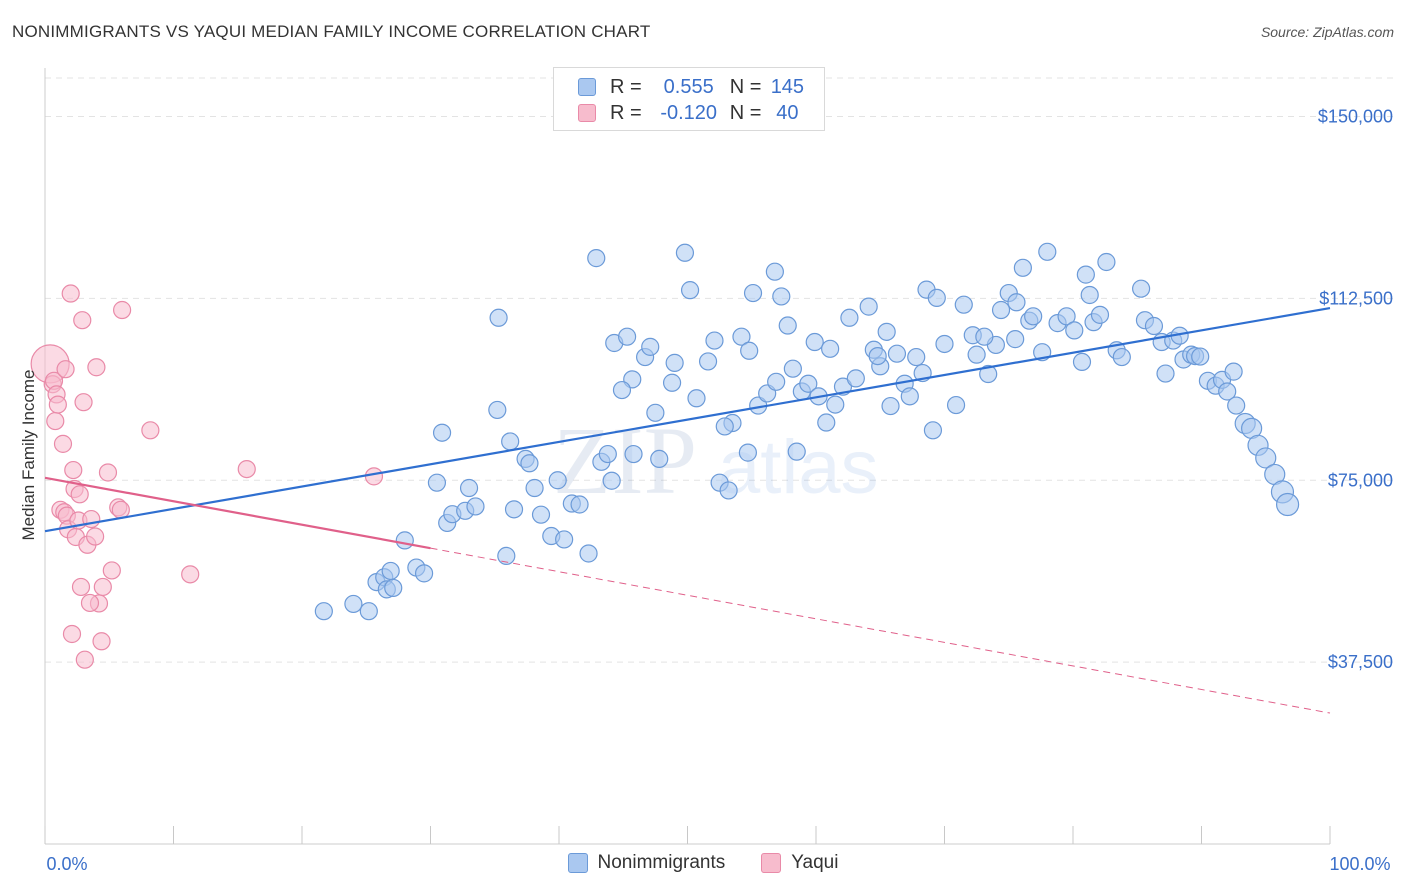 Image resolution: width=1406 pixels, height=892 pixels. What do you see at coordinates (587, 113) in the screenshot?
I see `legend-swatch-pink` at bounding box center [587, 113].